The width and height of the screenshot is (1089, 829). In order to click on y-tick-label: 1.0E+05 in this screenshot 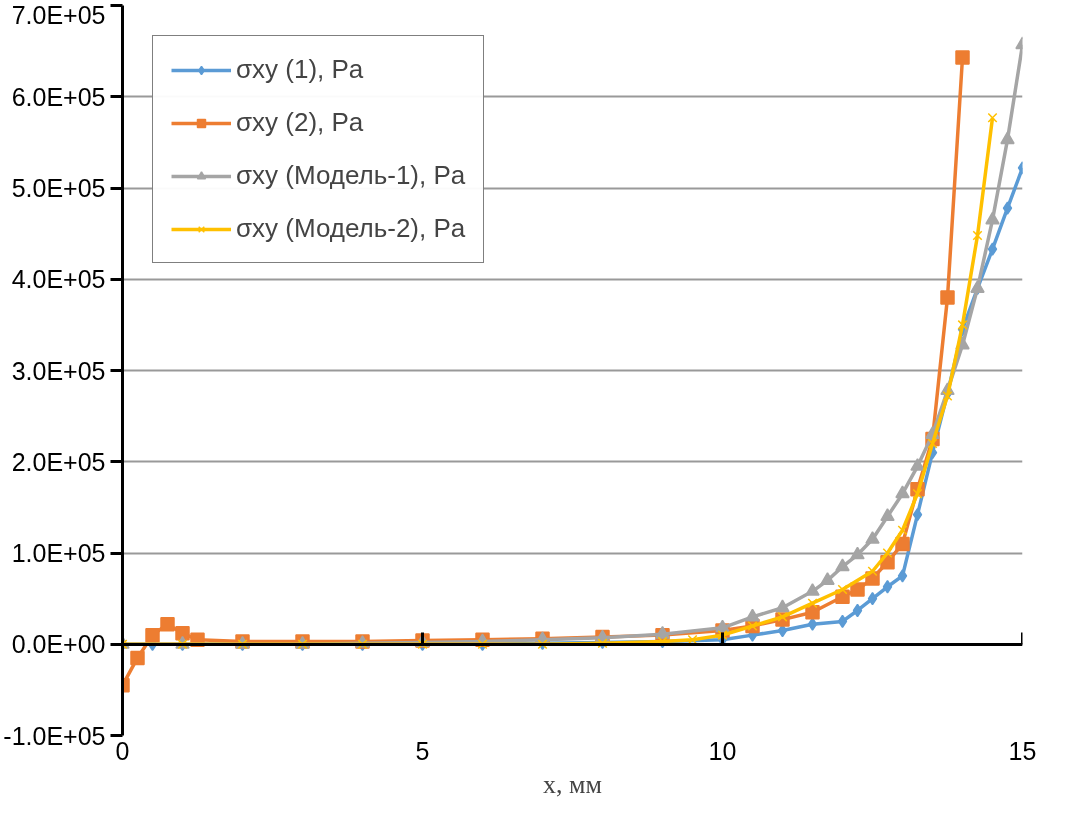, I will do `click(58, 553)`.